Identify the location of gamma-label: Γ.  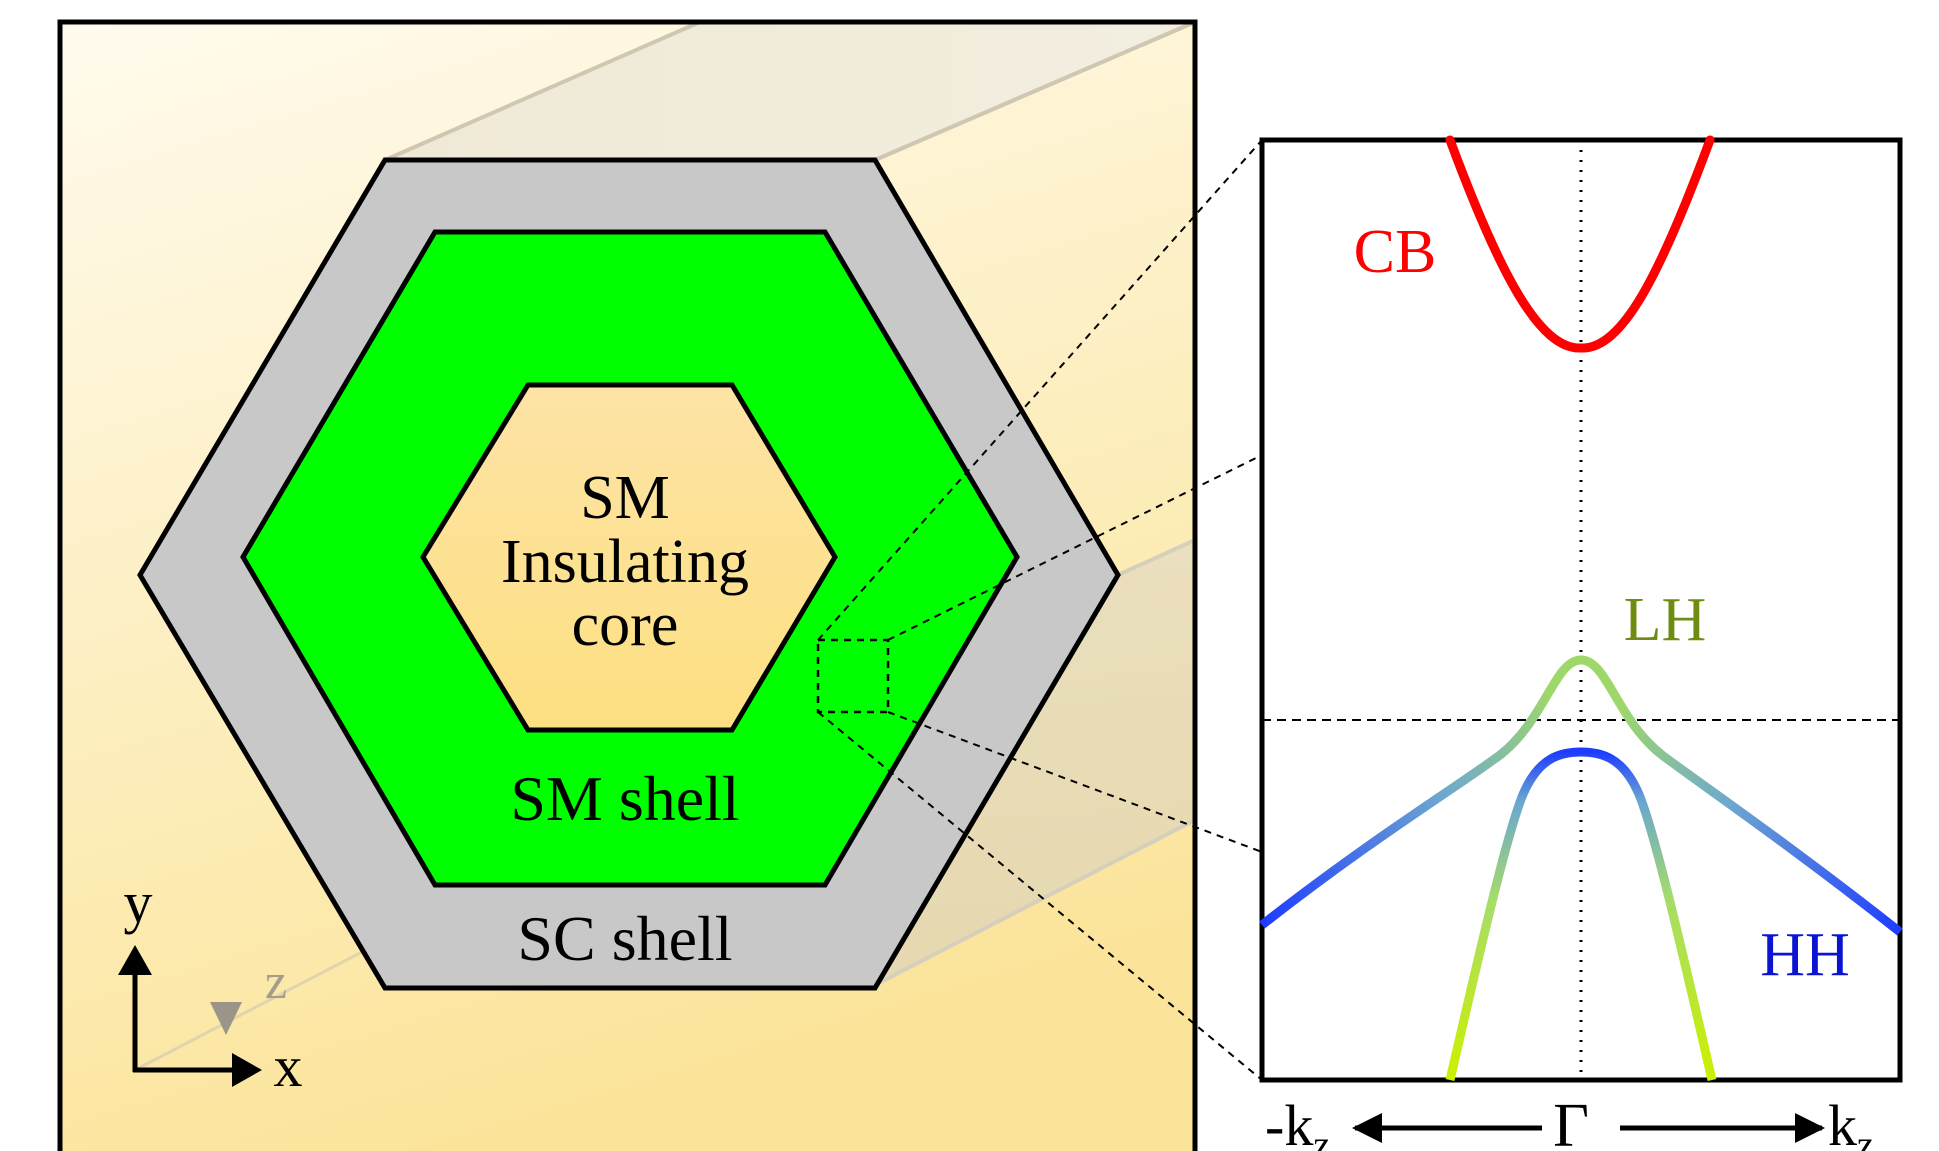
(1571, 1121).